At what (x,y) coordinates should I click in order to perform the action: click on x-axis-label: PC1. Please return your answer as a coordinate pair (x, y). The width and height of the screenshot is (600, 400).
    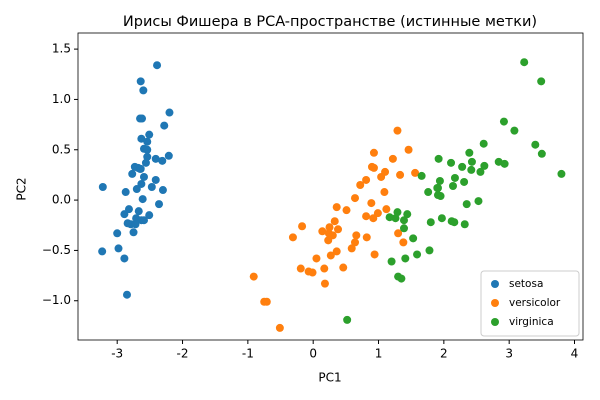
    Looking at the image, I should click on (329, 378).